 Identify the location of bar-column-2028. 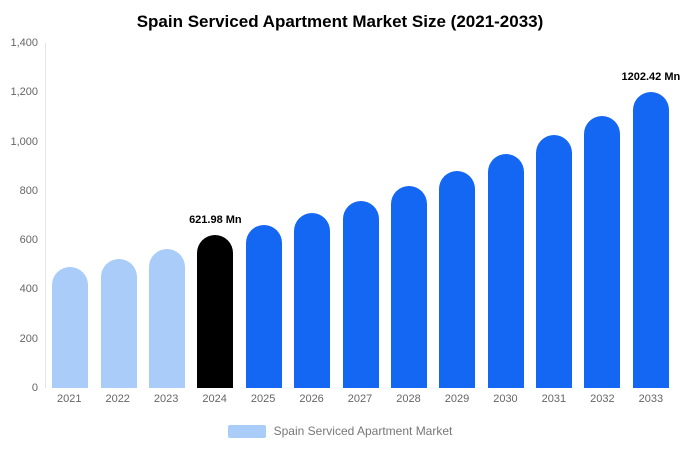
(409, 215).